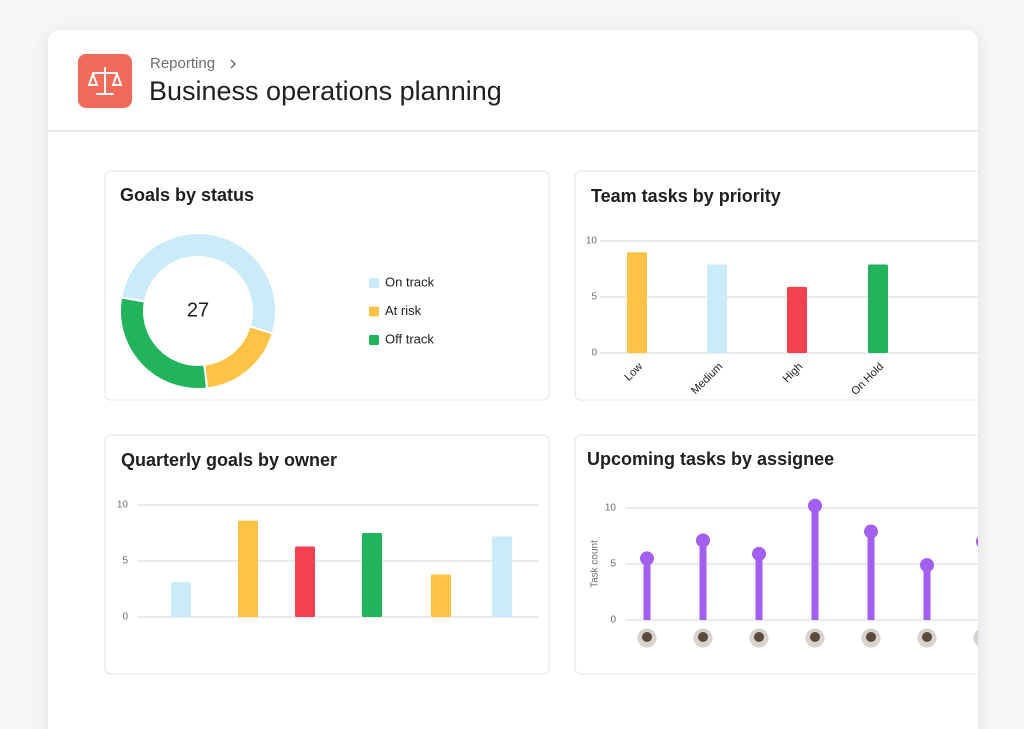 The width and height of the screenshot is (1024, 729). I want to click on scale-icon, so click(105, 81).